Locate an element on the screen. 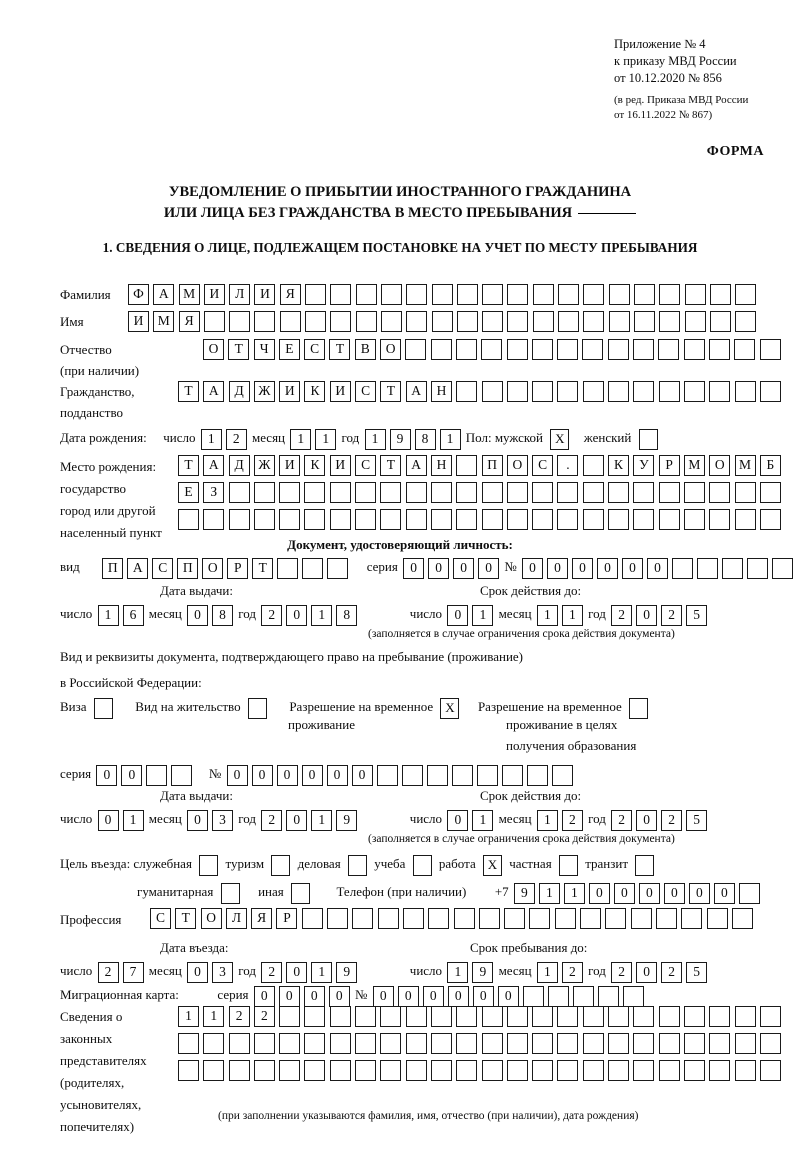 The width and height of the screenshot is (800, 1163). char-cell: 5 is located at coordinates (697, 972).